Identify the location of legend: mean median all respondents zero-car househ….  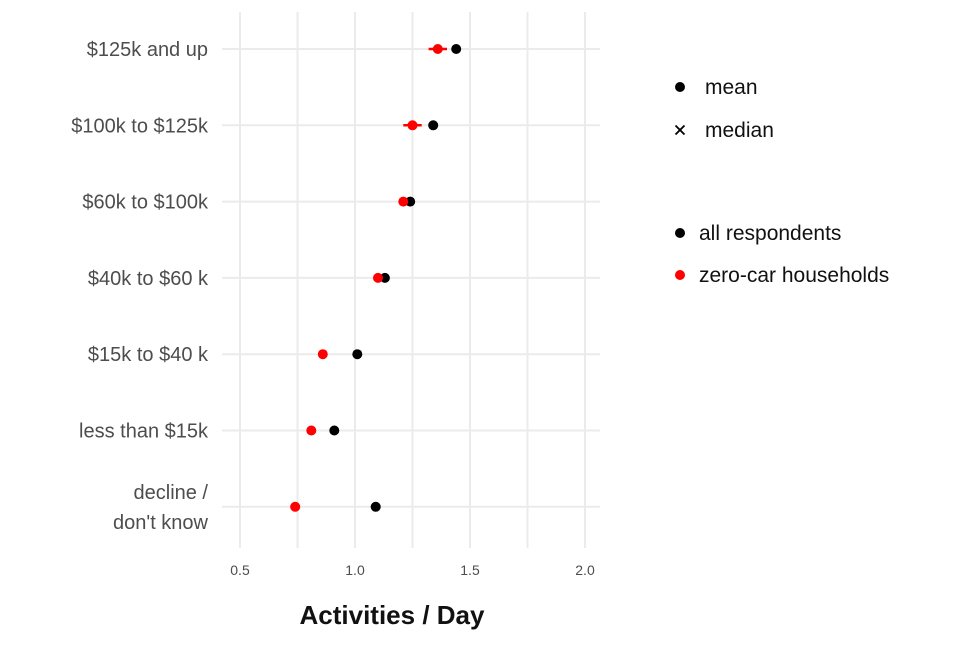
(781, 181).